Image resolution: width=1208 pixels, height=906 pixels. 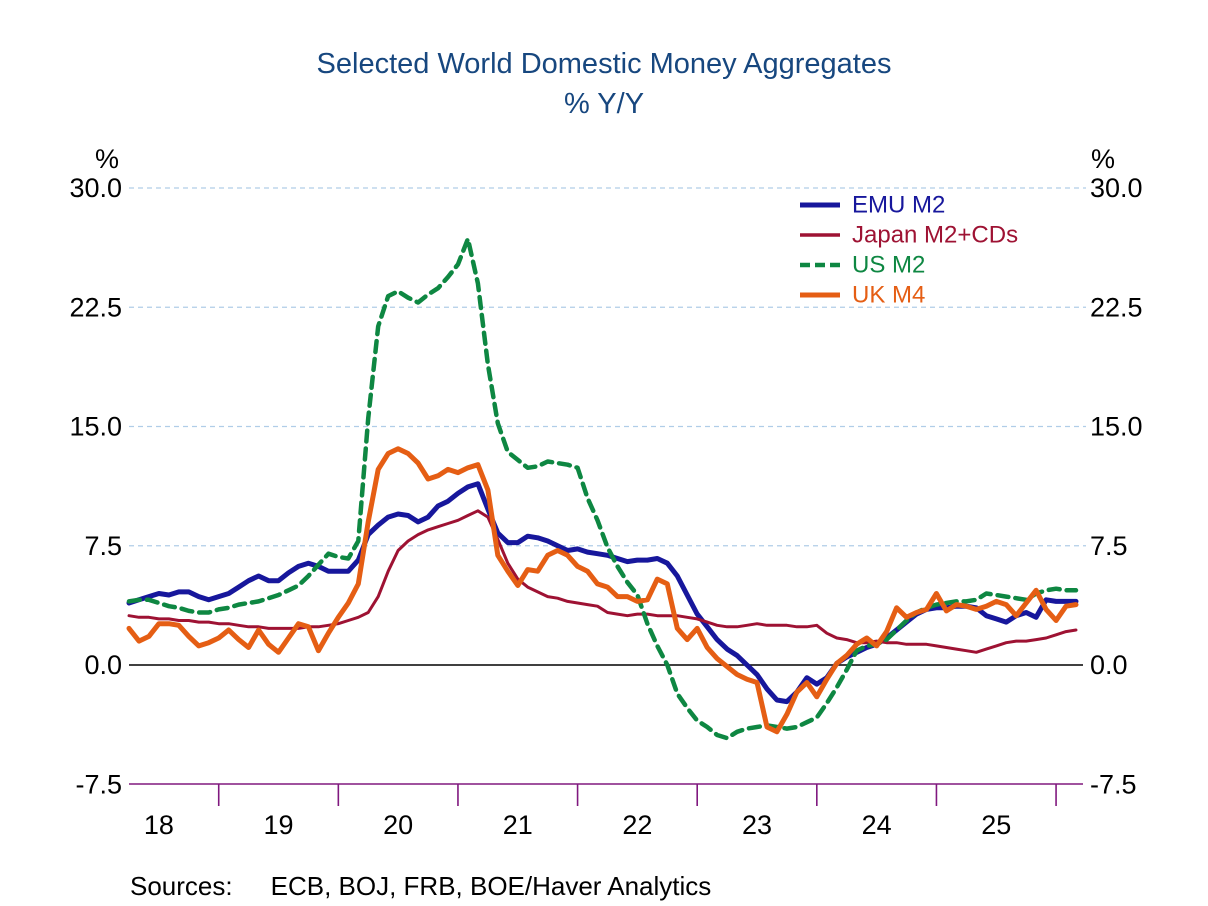 I want to click on legend-label: UK M4, so click(x=888, y=295).